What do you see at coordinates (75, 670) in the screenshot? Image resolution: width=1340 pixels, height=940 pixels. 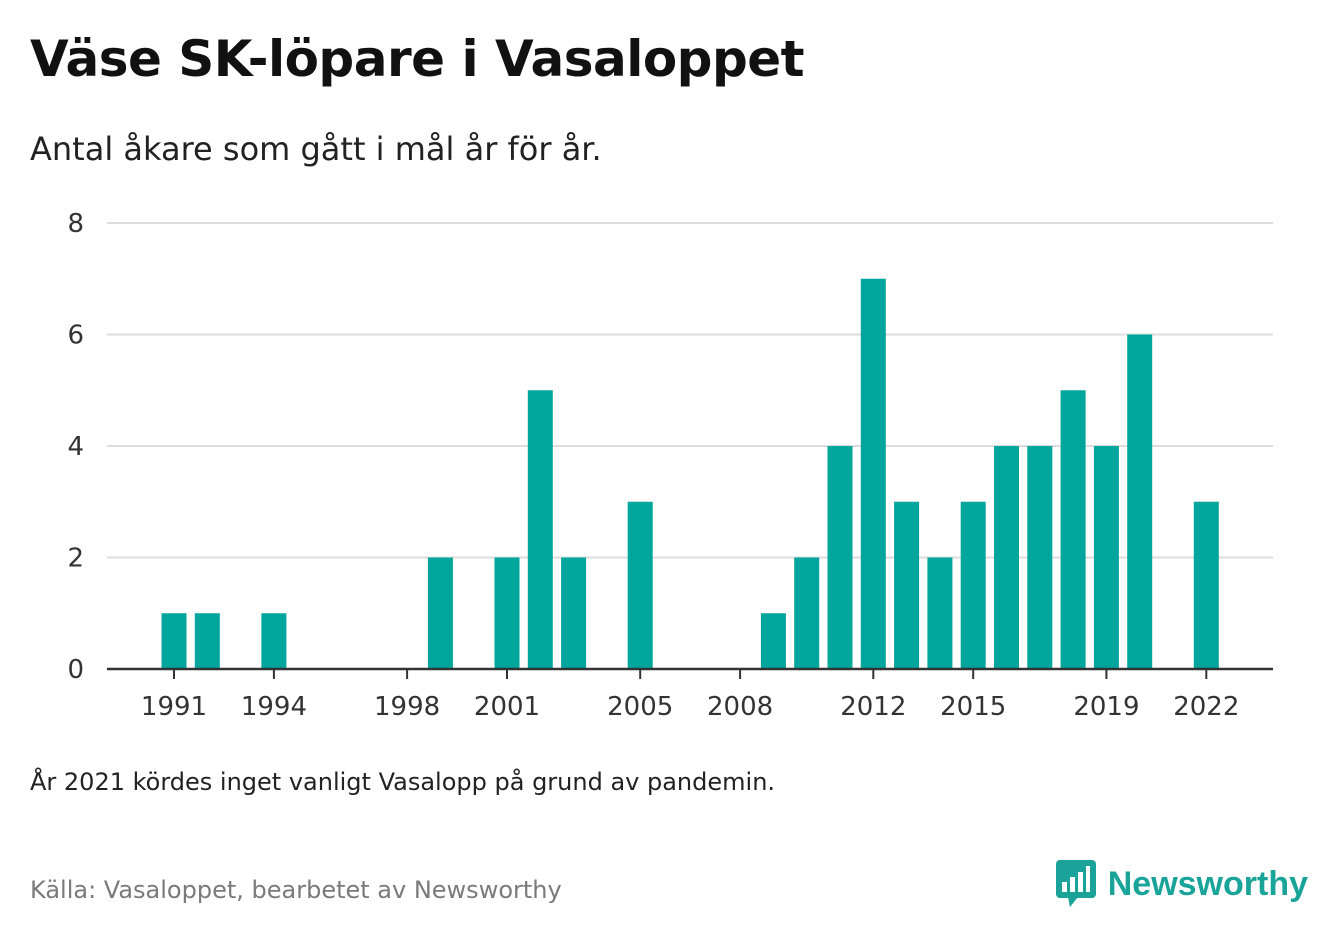 I see `y-tick-label-0: 0` at bounding box center [75, 670].